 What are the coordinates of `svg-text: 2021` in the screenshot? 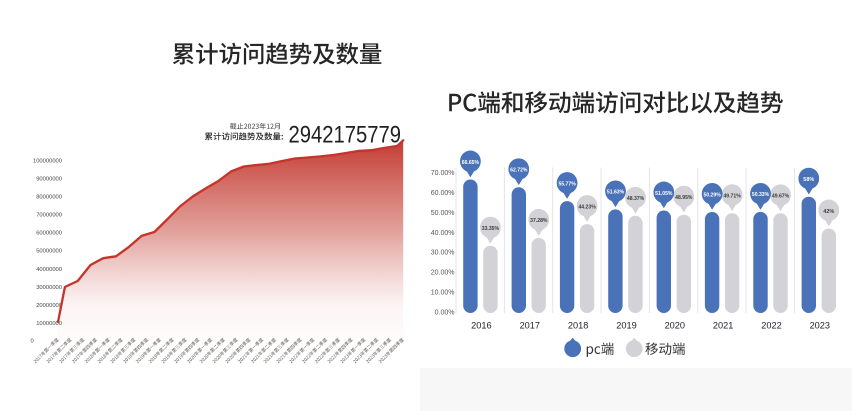 It's located at (723, 326).